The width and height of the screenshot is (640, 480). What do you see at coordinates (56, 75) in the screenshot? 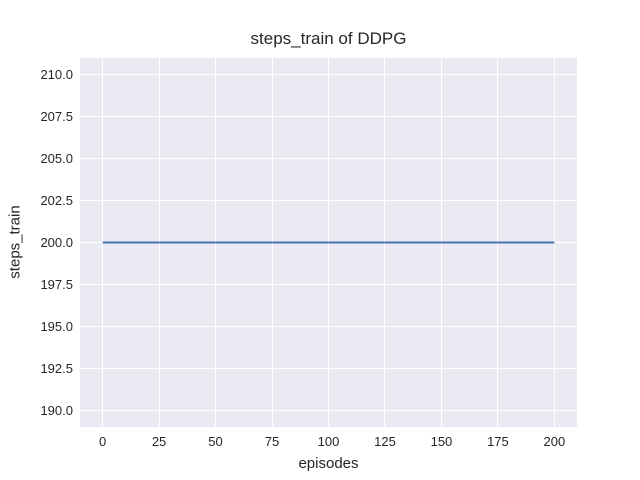
I see `y-tick-label: 210.0` at bounding box center [56, 75].